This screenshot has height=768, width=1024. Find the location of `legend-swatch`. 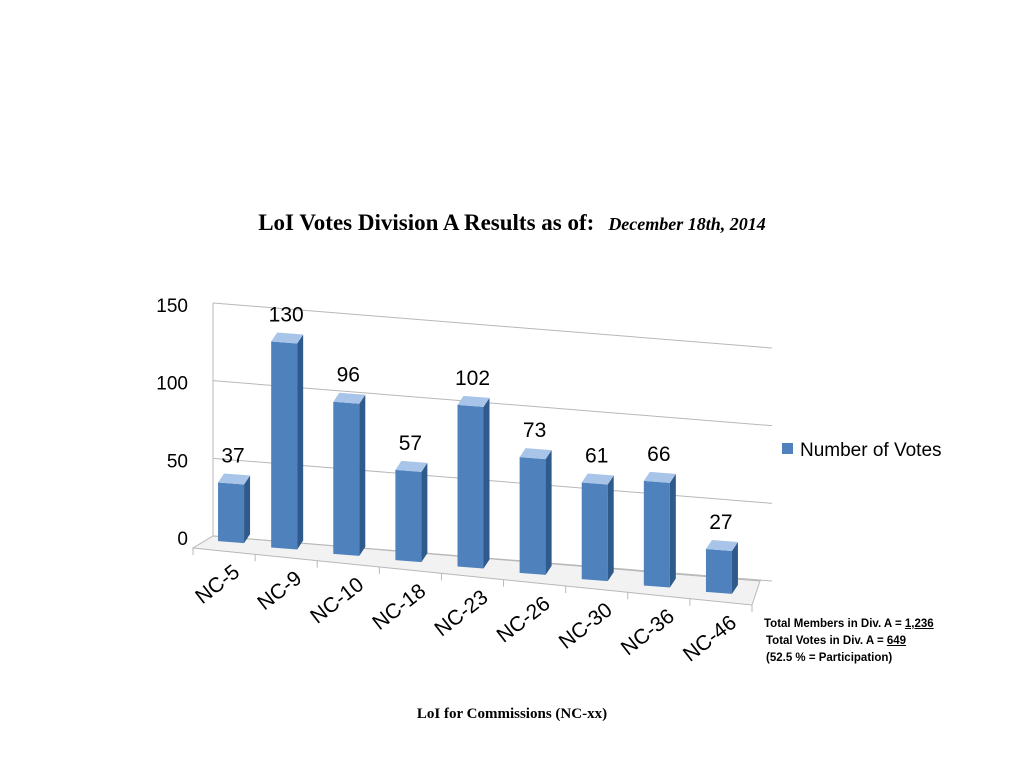

legend-swatch is located at coordinates (787, 448).